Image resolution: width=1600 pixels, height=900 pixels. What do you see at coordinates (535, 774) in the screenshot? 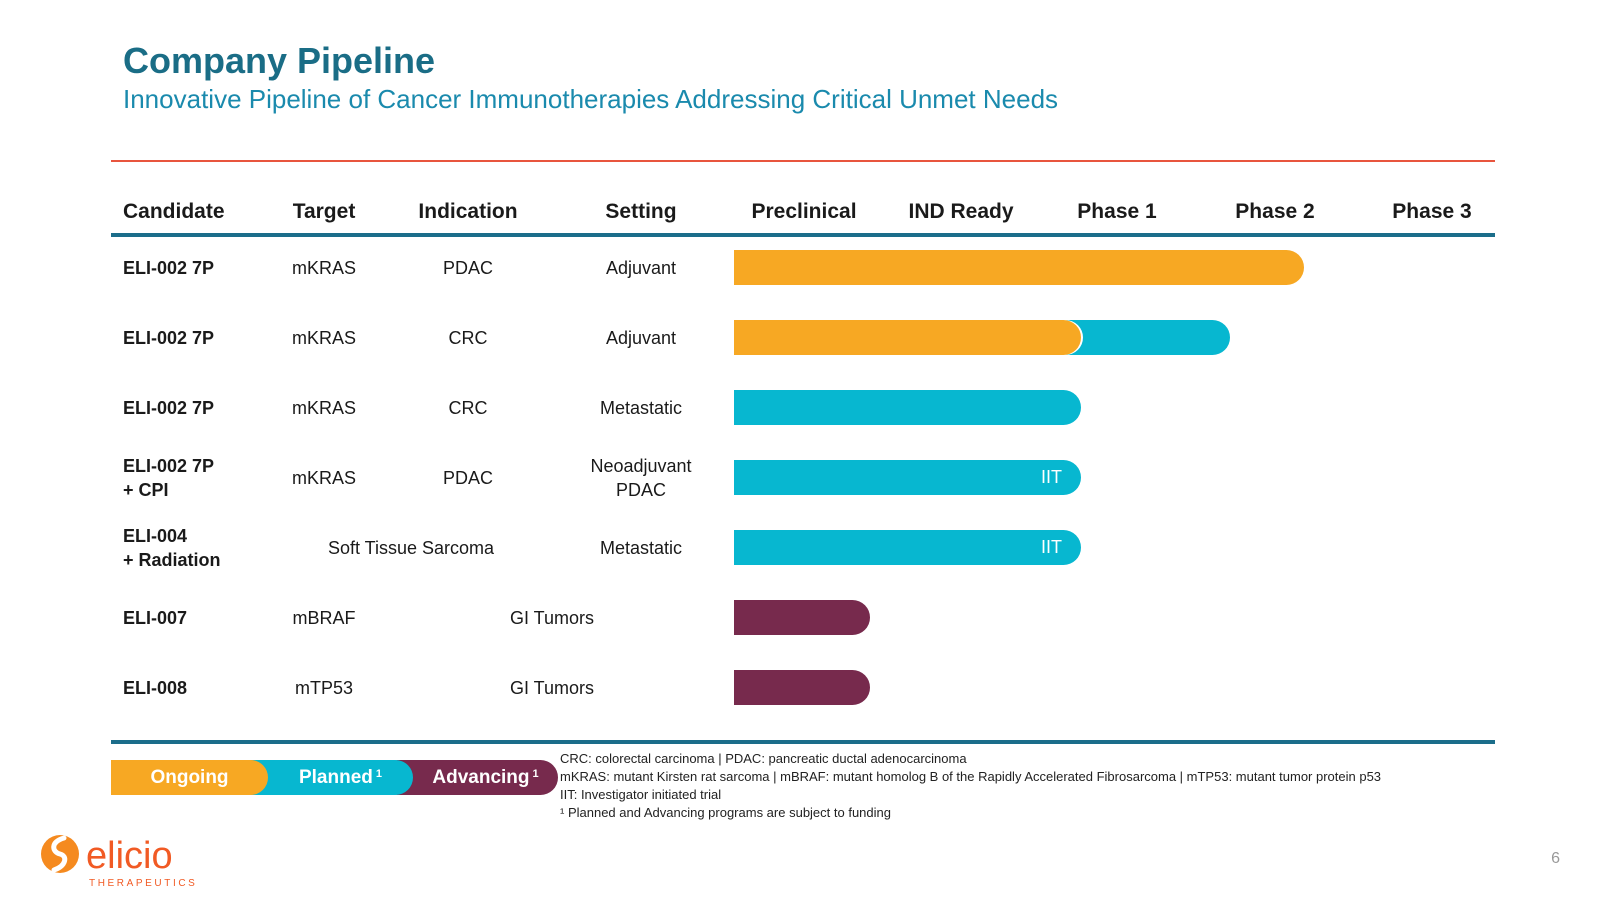
I see `legend-advancing-footnote-mark: 1` at bounding box center [535, 774].